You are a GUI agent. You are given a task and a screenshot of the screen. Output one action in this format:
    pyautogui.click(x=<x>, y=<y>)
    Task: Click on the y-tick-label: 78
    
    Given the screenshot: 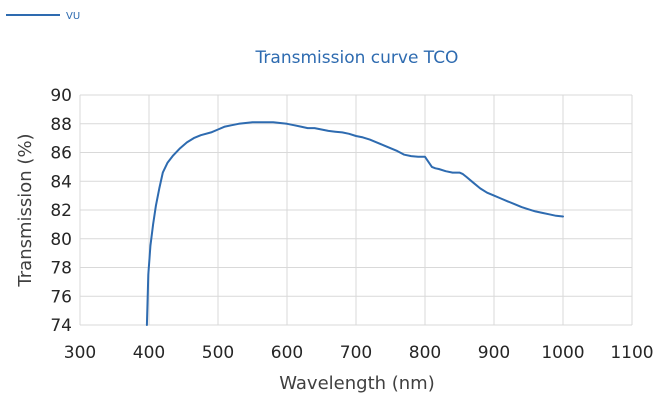 What is the action you would take?
    pyautogui.click(x=61, y=269)
    